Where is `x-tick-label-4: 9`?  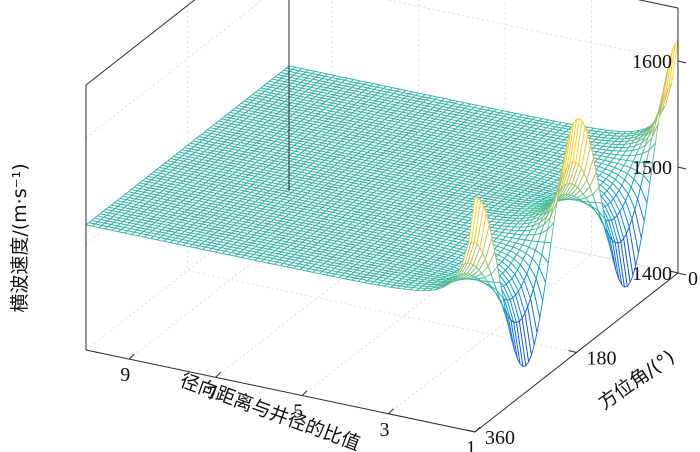
x-tick-label-4: 9 is located at coordinates (125, 375).